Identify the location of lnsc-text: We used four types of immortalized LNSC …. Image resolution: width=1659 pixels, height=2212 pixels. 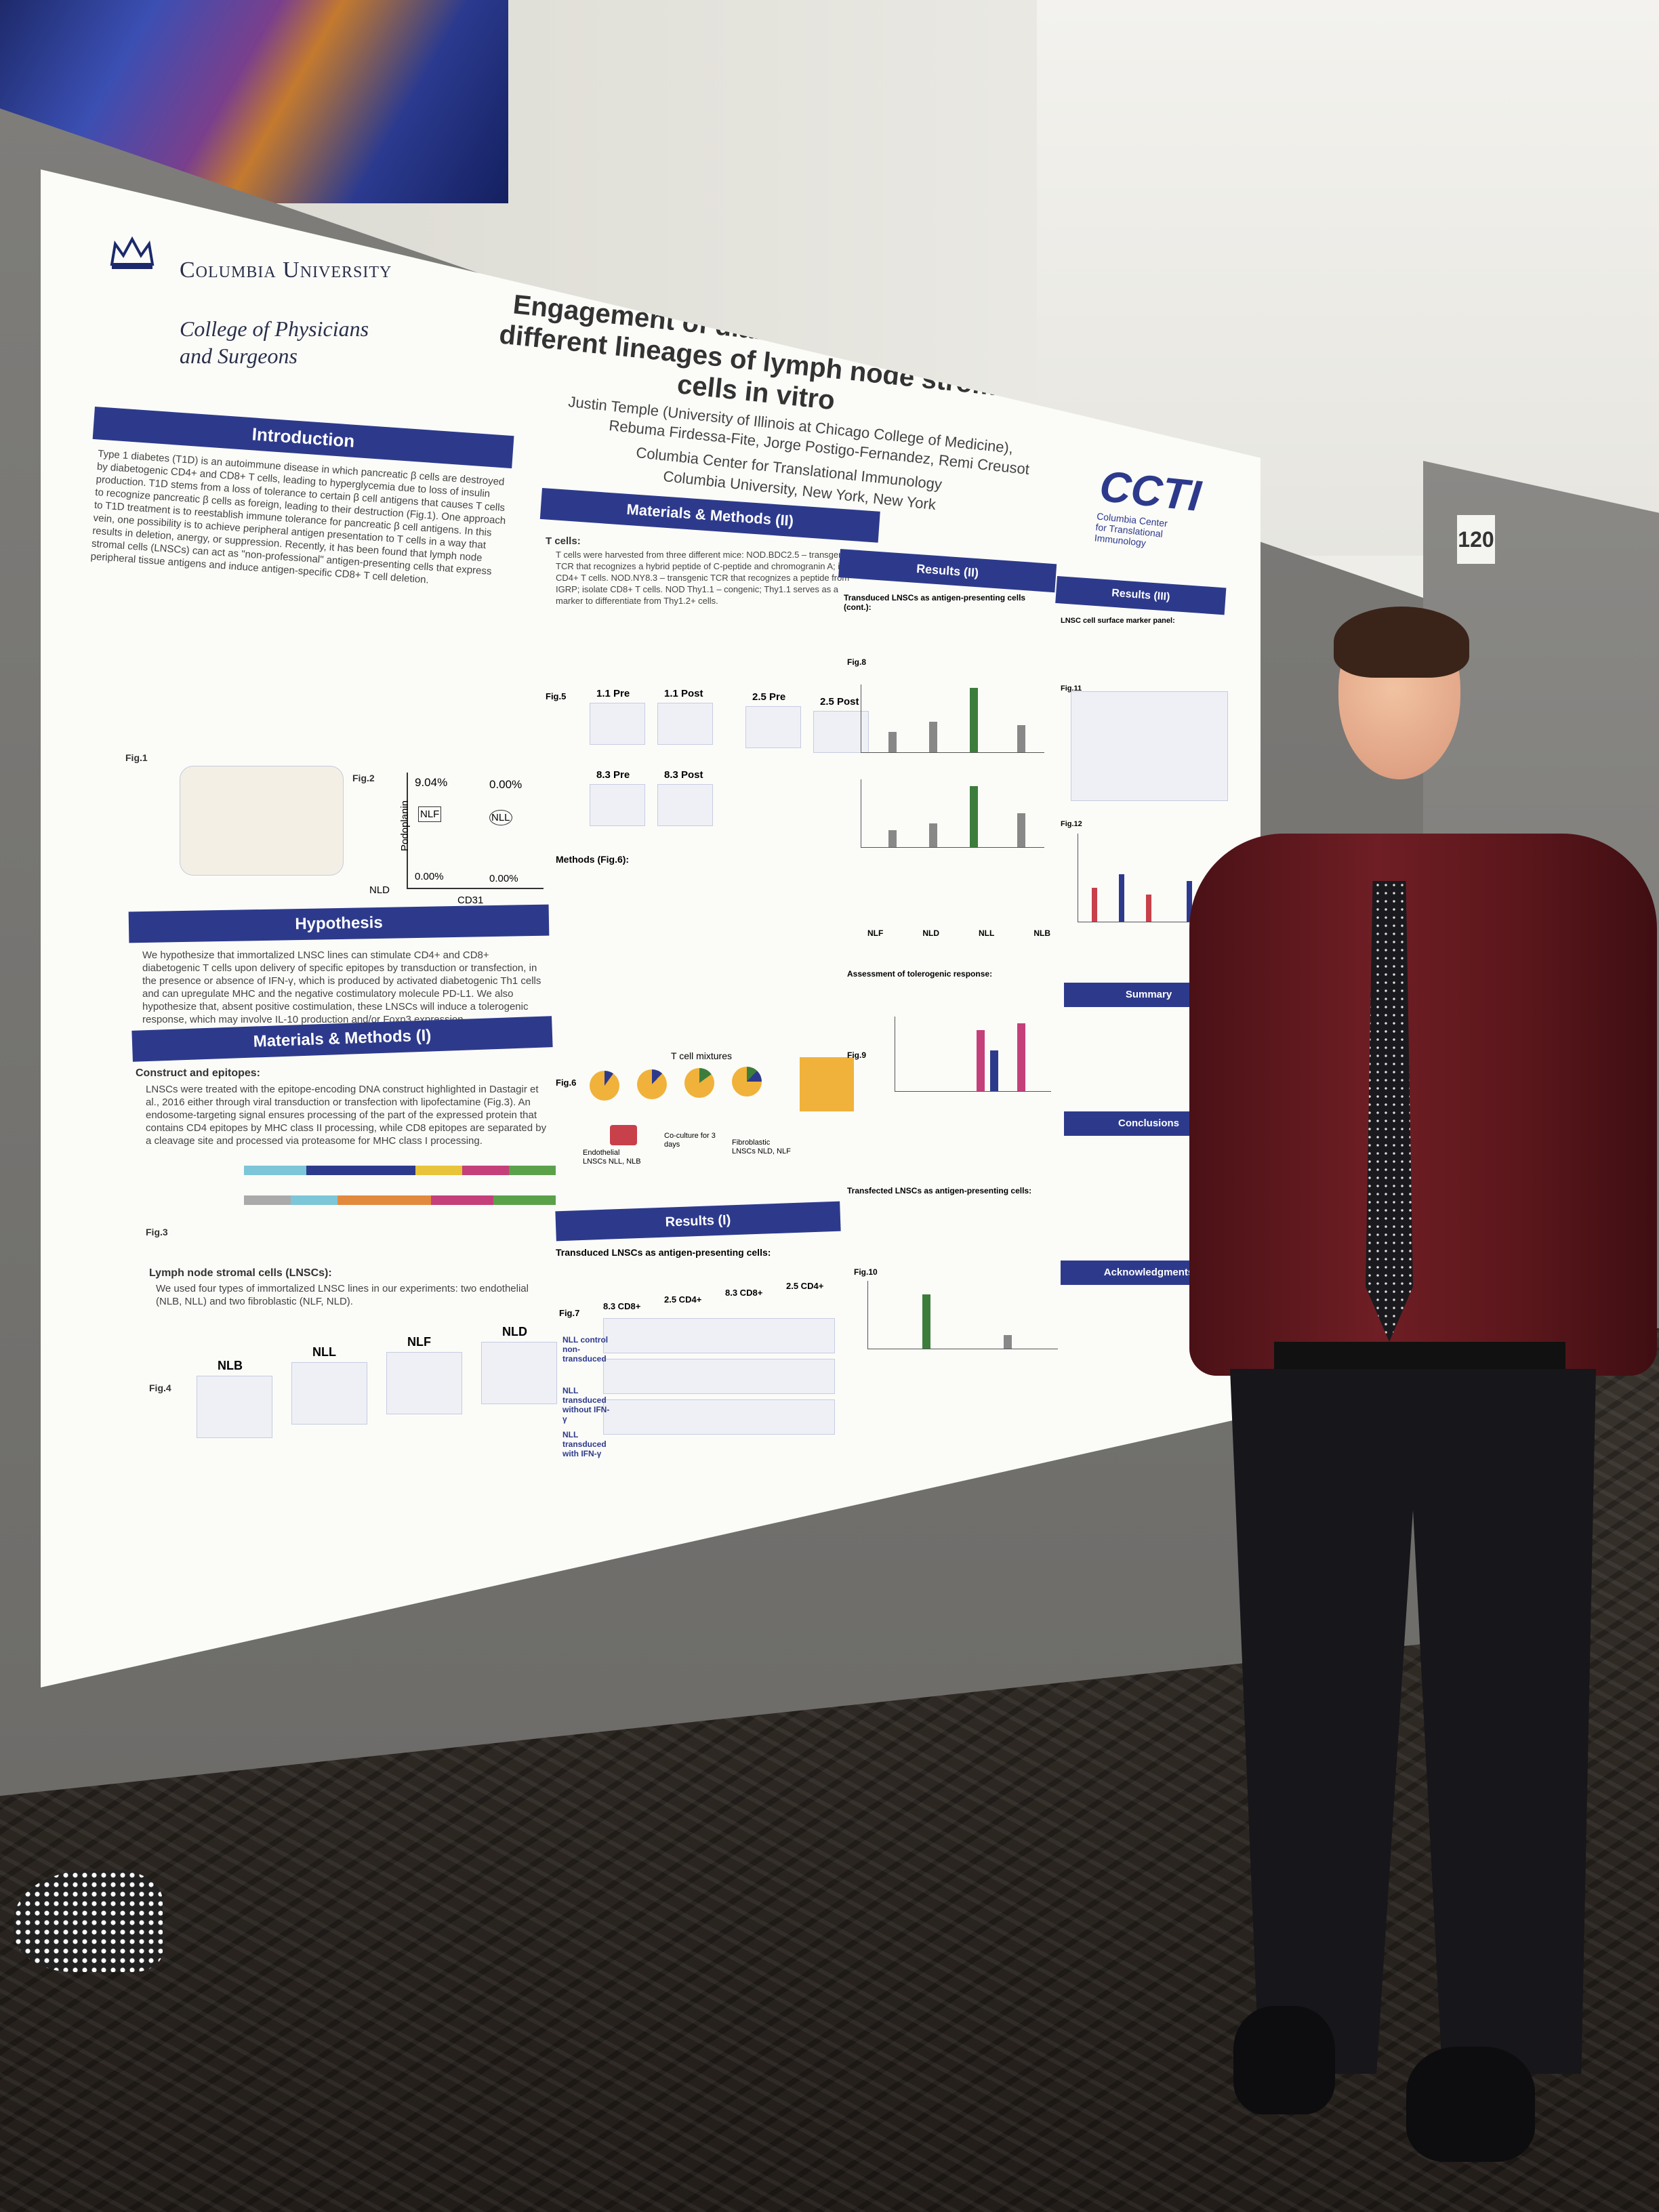
(342, 1295).